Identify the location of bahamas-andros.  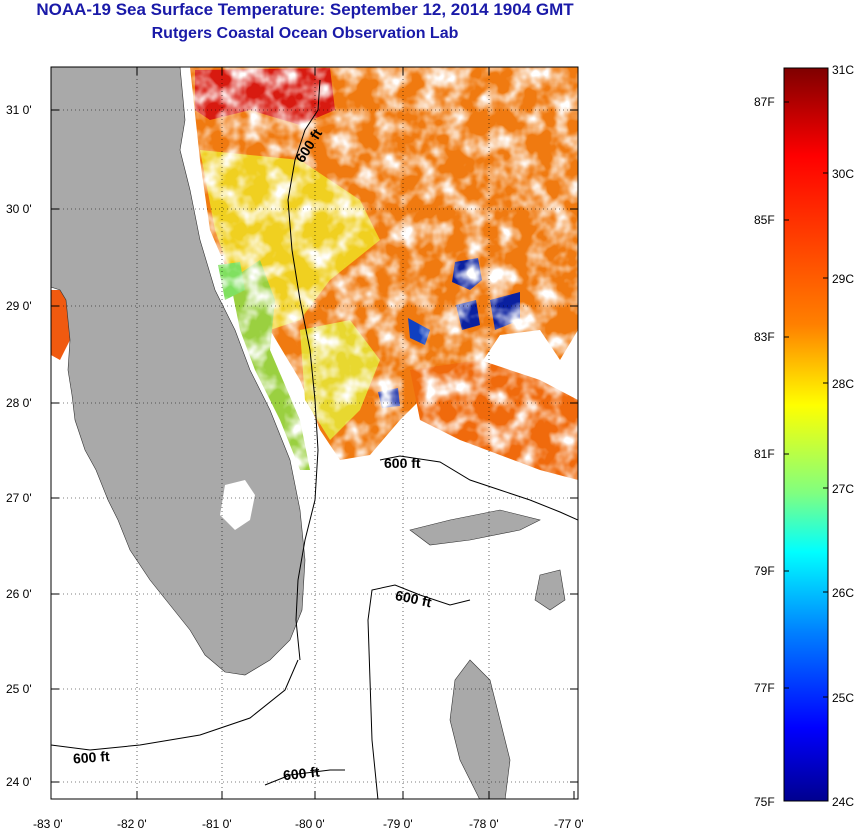
(480, 729).